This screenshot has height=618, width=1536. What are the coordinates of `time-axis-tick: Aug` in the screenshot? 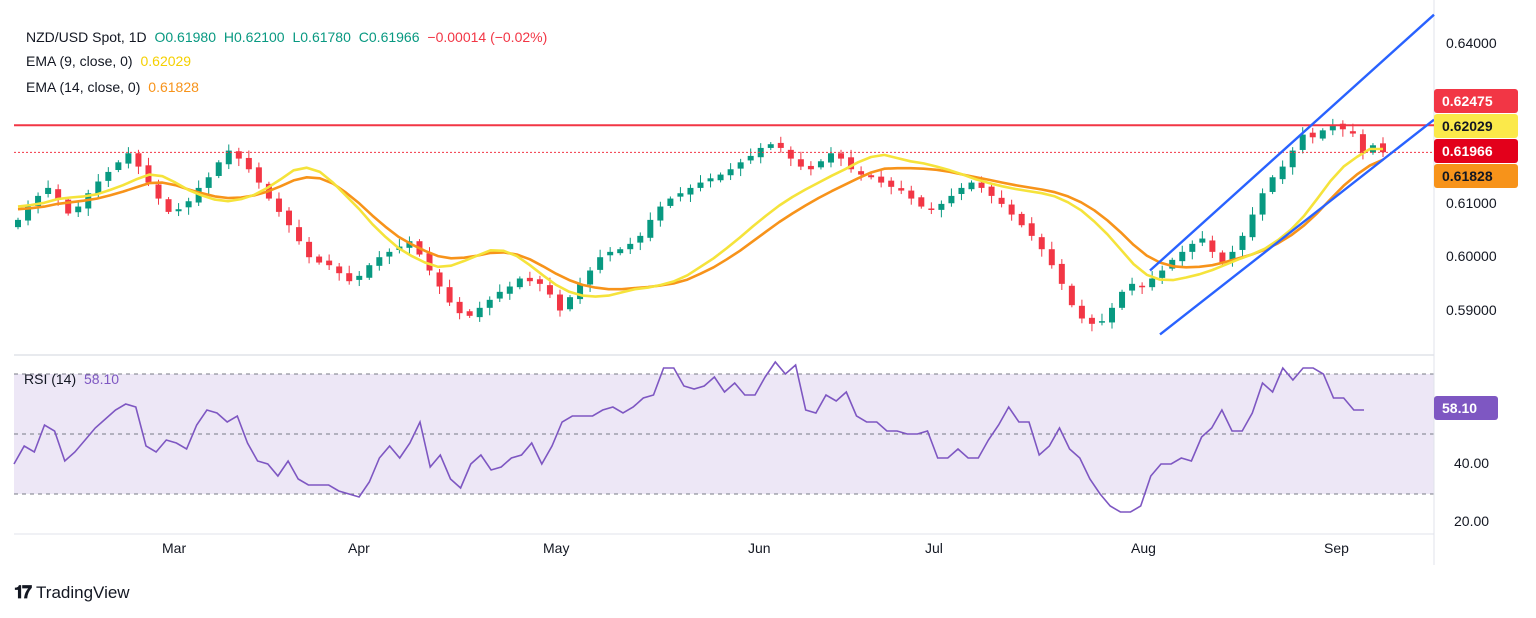 It's located at (1143, 548).